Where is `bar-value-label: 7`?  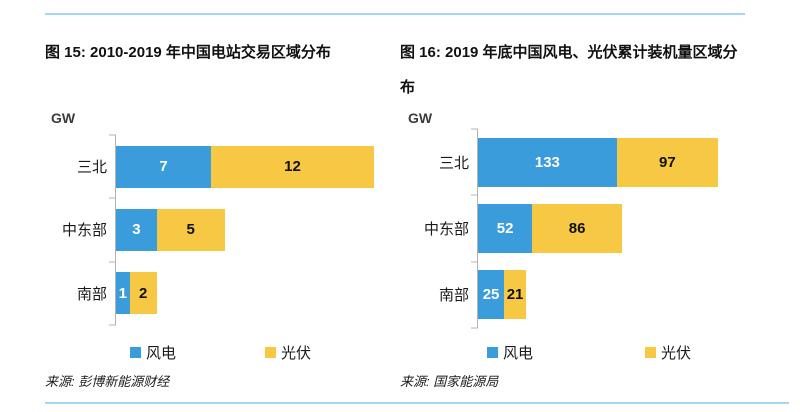
bar-value-label: 7 is located at coordinates (163, 167).